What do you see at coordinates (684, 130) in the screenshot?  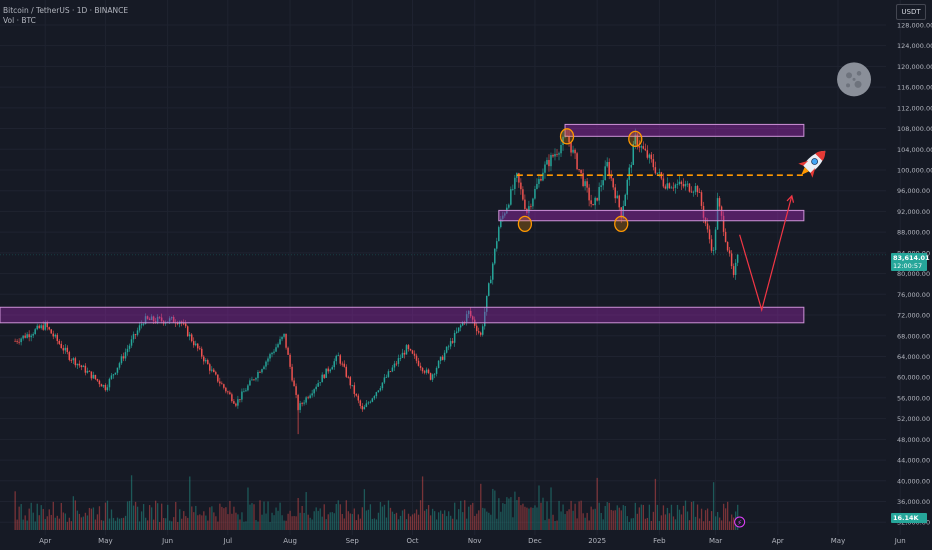 I see `resistance-zone` at bounding box center [684, 130].